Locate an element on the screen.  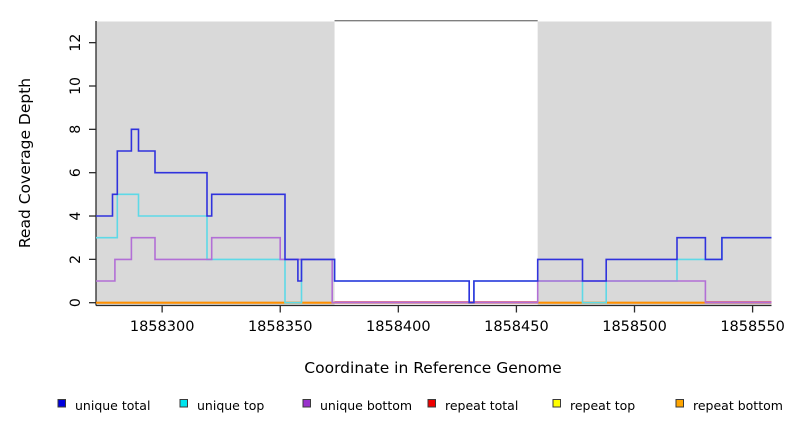
y-tick-label: 4 is located at coordinates (76, 215).